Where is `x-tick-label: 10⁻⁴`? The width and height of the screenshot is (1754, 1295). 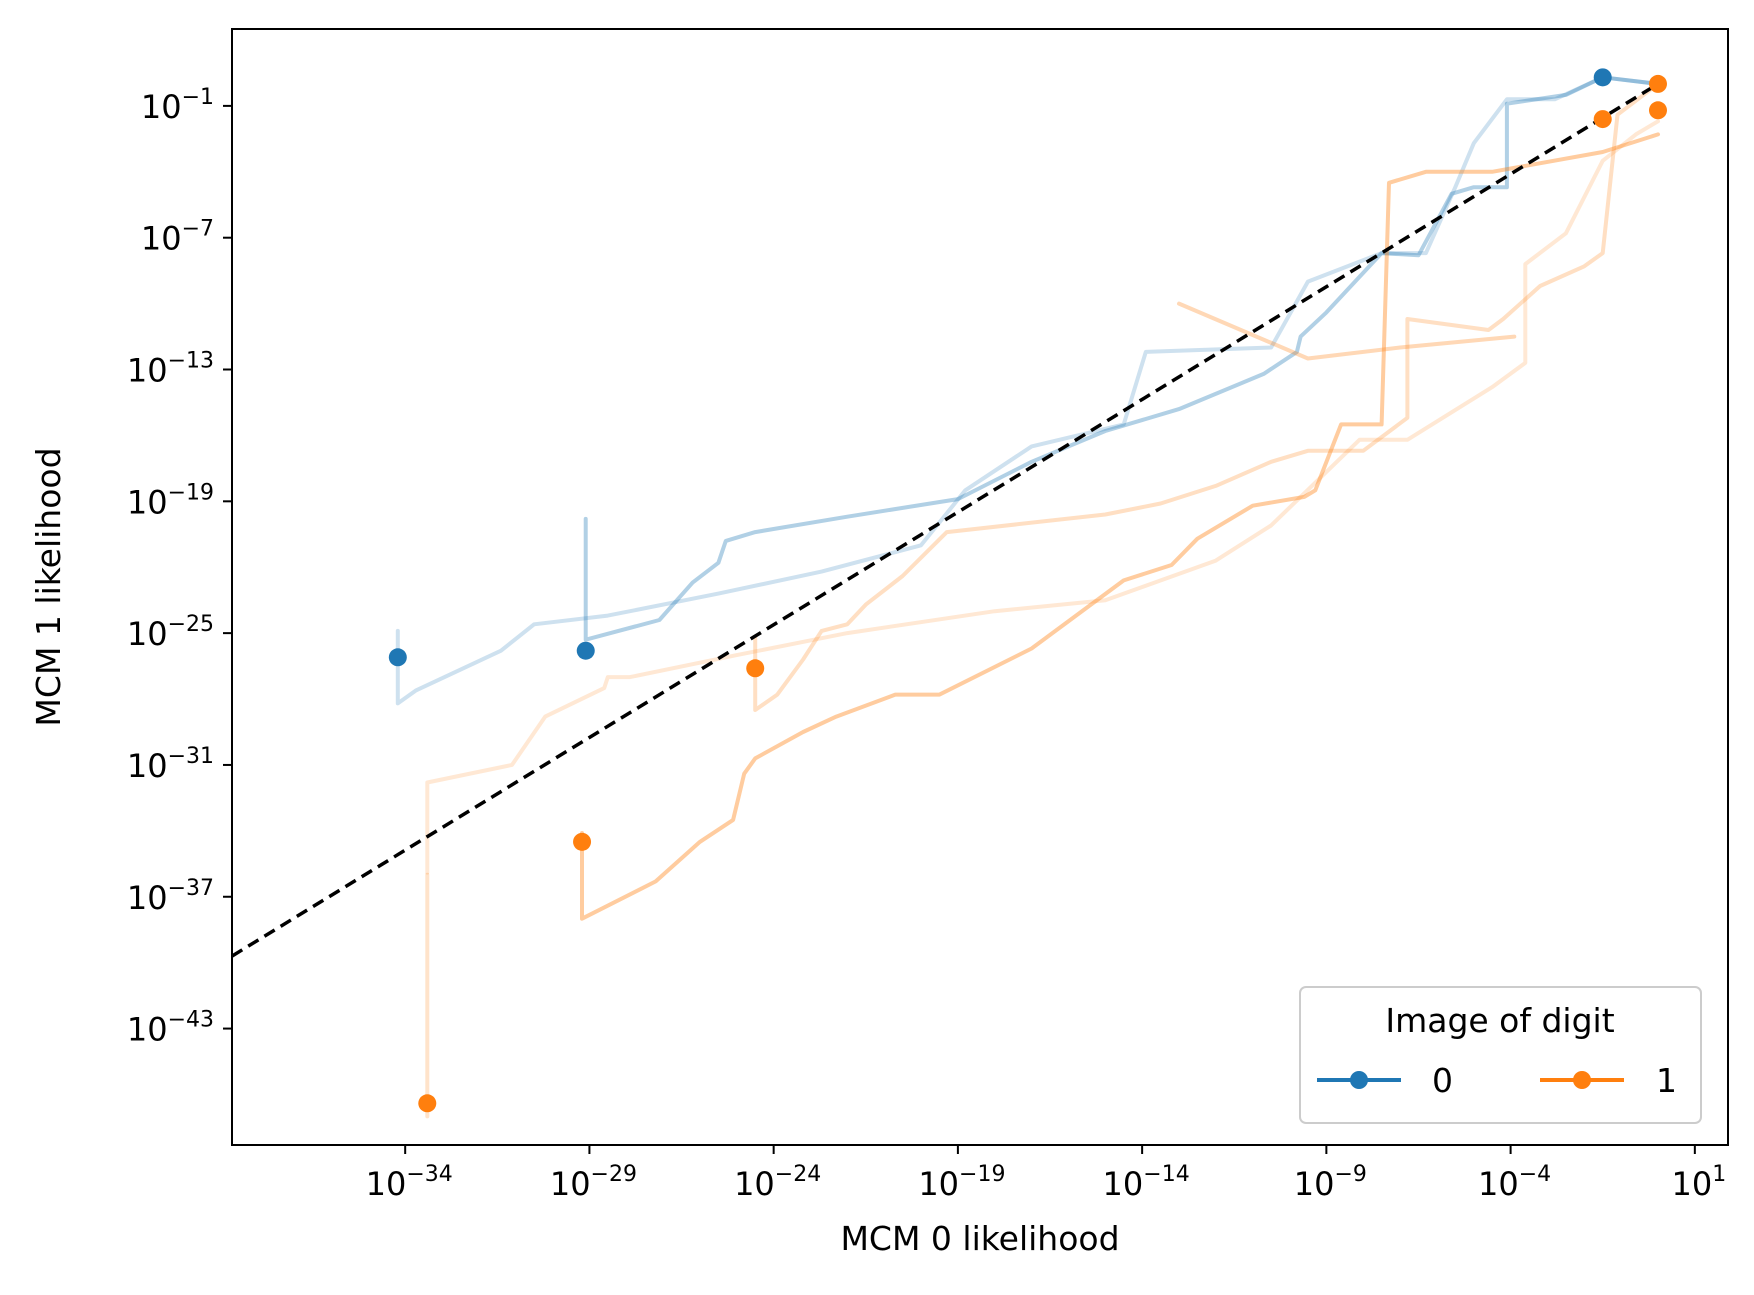 x-tick-label: 10⁻⁴ is located at coordinates (1514, 1182).